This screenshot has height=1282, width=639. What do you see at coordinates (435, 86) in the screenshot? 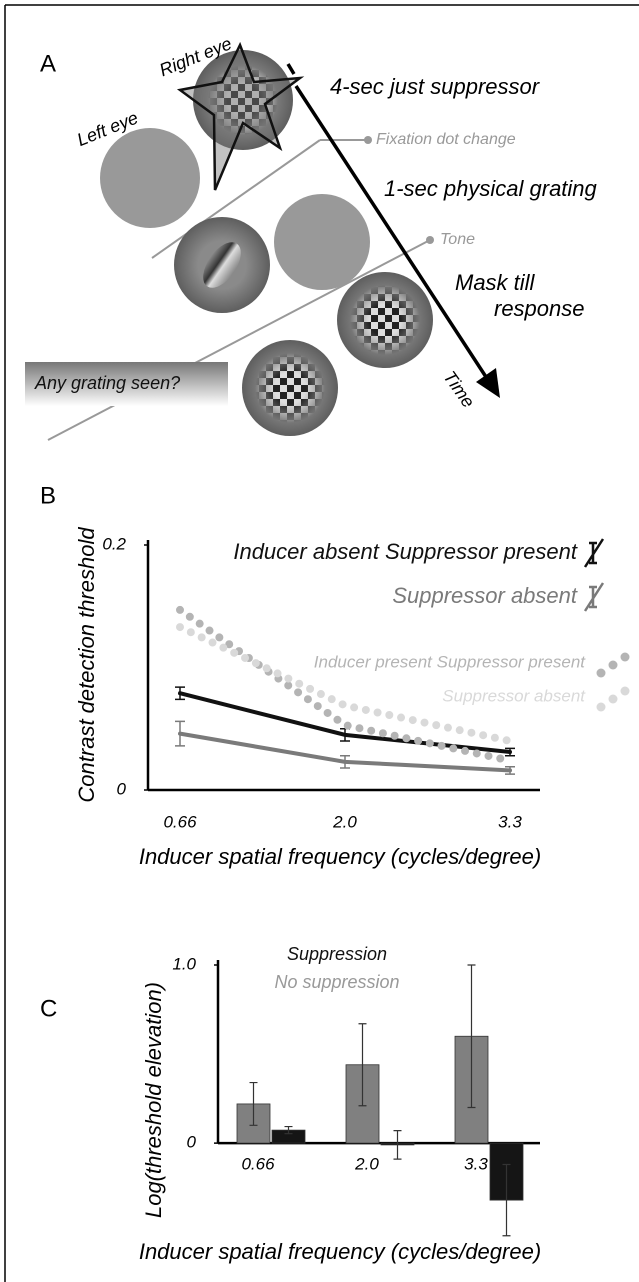
I see `stage-label: 4-sec just suppressor` at bounding box center [435, 86].